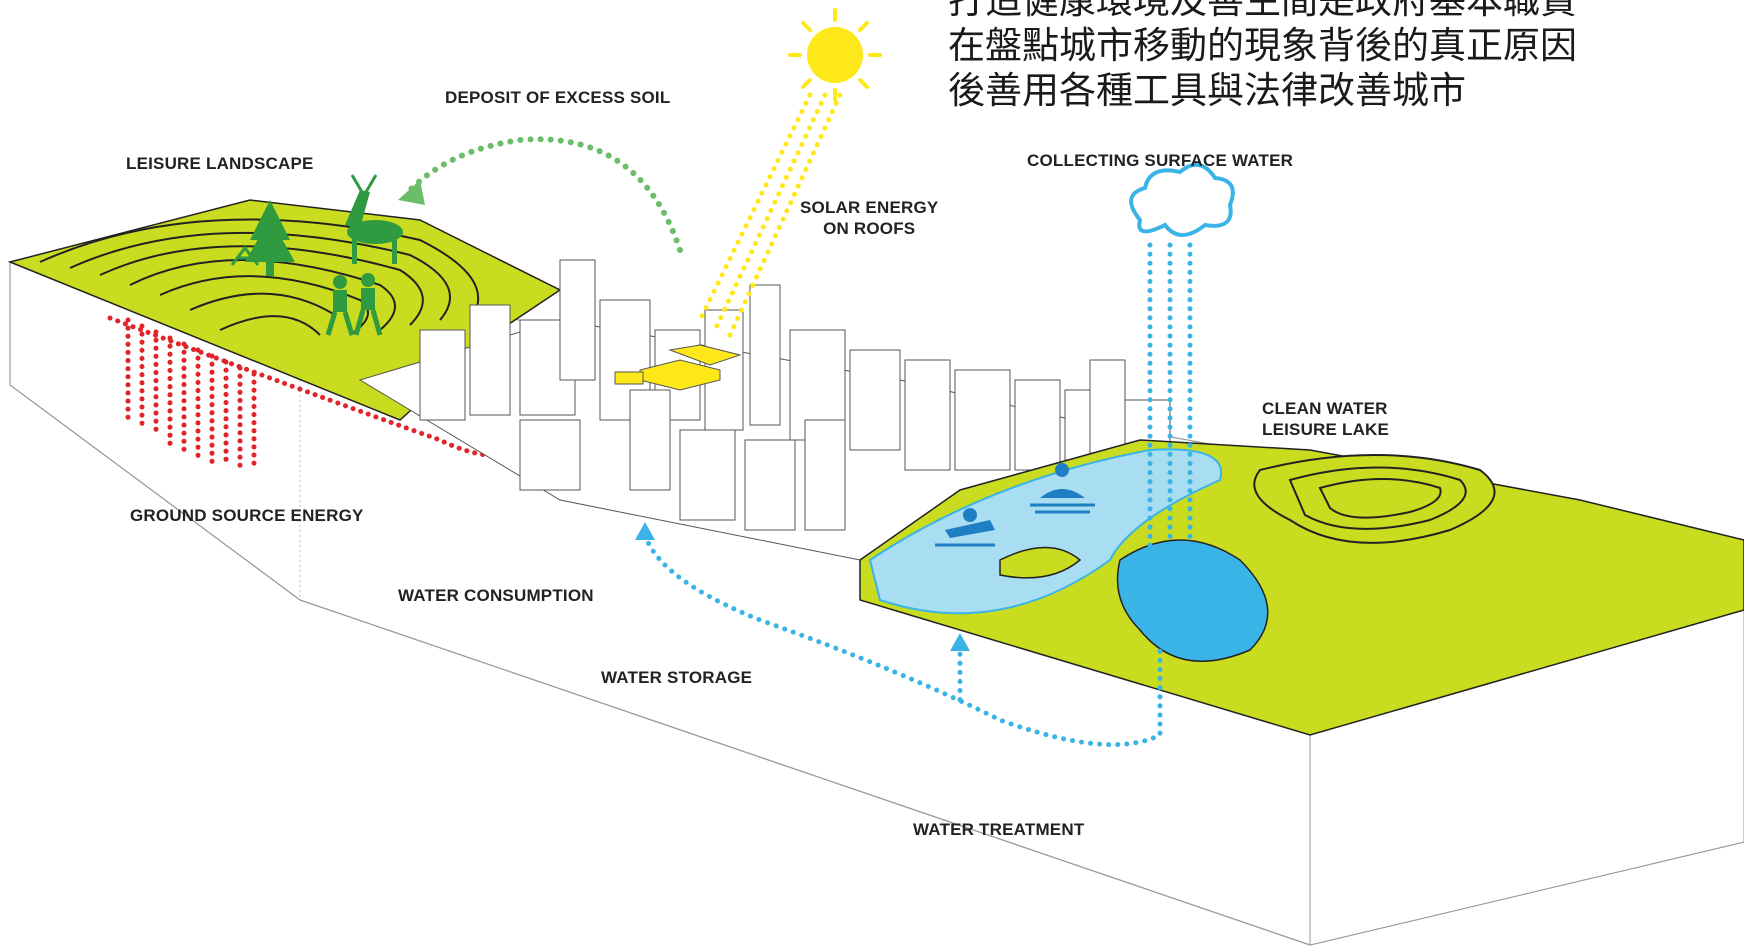 This screenshot has width=1744, height=947. What do you see at coordinates (1062, 488) in the screenshot?
I see `rower-icon` at bounding box center [1062, 488].